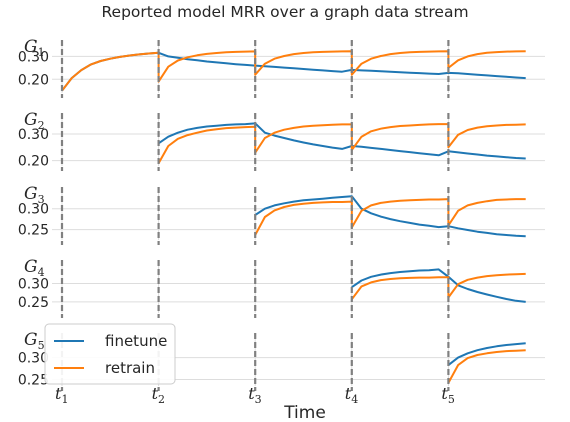 The height and width of the screenshot is (422, 570). I want to click on panel-label-sub: 5, so click(41, 345).